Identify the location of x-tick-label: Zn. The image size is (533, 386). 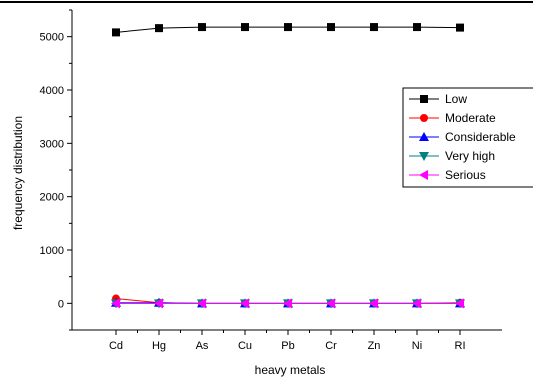
(374, 346).